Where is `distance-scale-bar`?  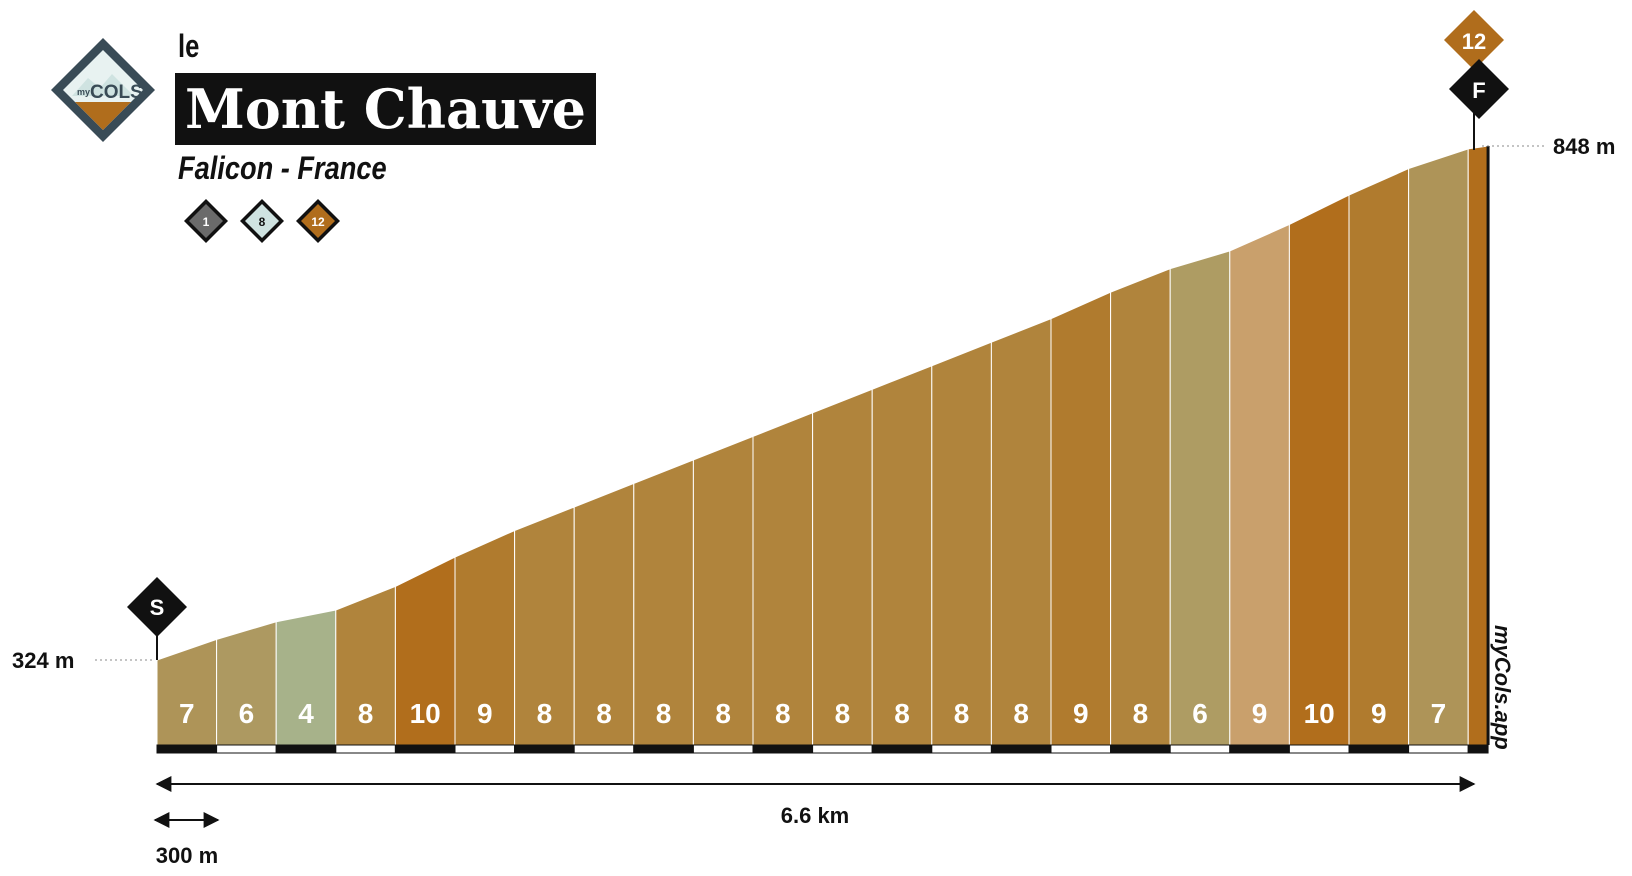
distance-scale-bar is located at coordinates (822, 749).